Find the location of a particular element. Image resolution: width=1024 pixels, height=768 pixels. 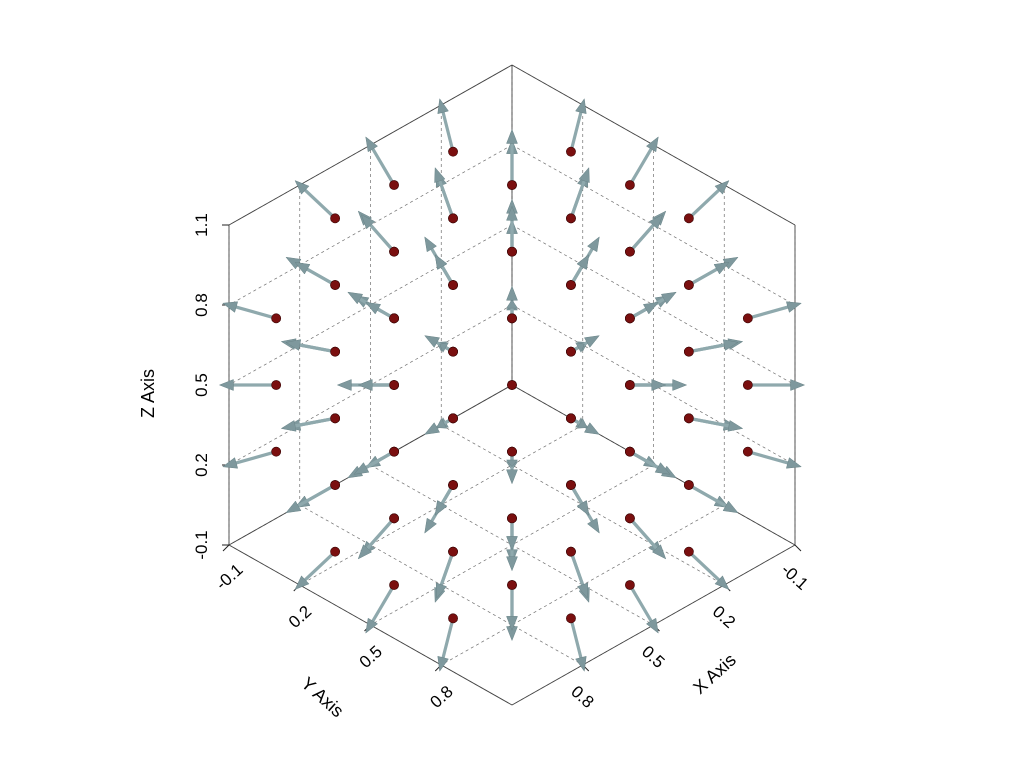

z-axis-title: Z Axis is located at coordinates (148, 393).